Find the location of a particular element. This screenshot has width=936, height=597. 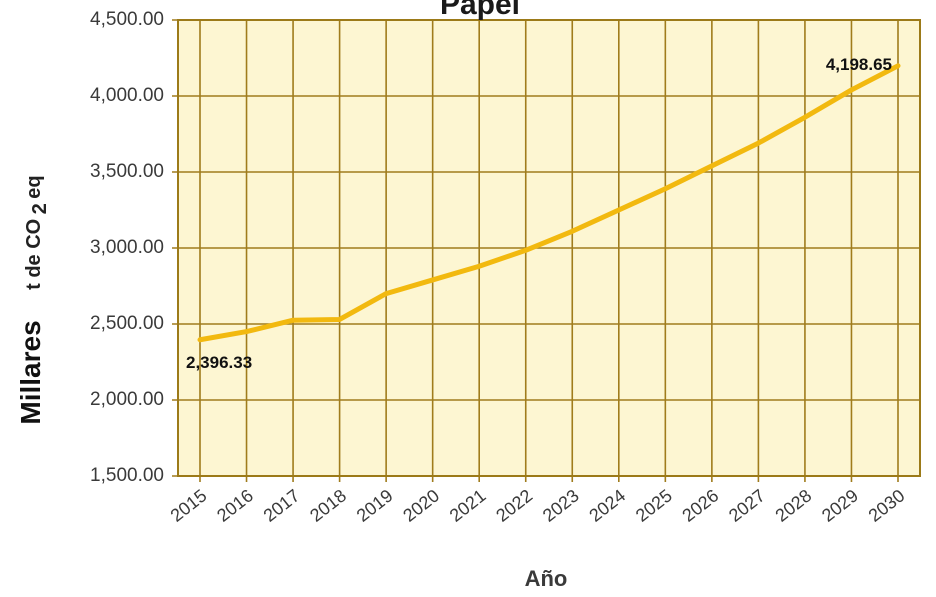

x-axis-label: Año is located at coordinates (546, 578).